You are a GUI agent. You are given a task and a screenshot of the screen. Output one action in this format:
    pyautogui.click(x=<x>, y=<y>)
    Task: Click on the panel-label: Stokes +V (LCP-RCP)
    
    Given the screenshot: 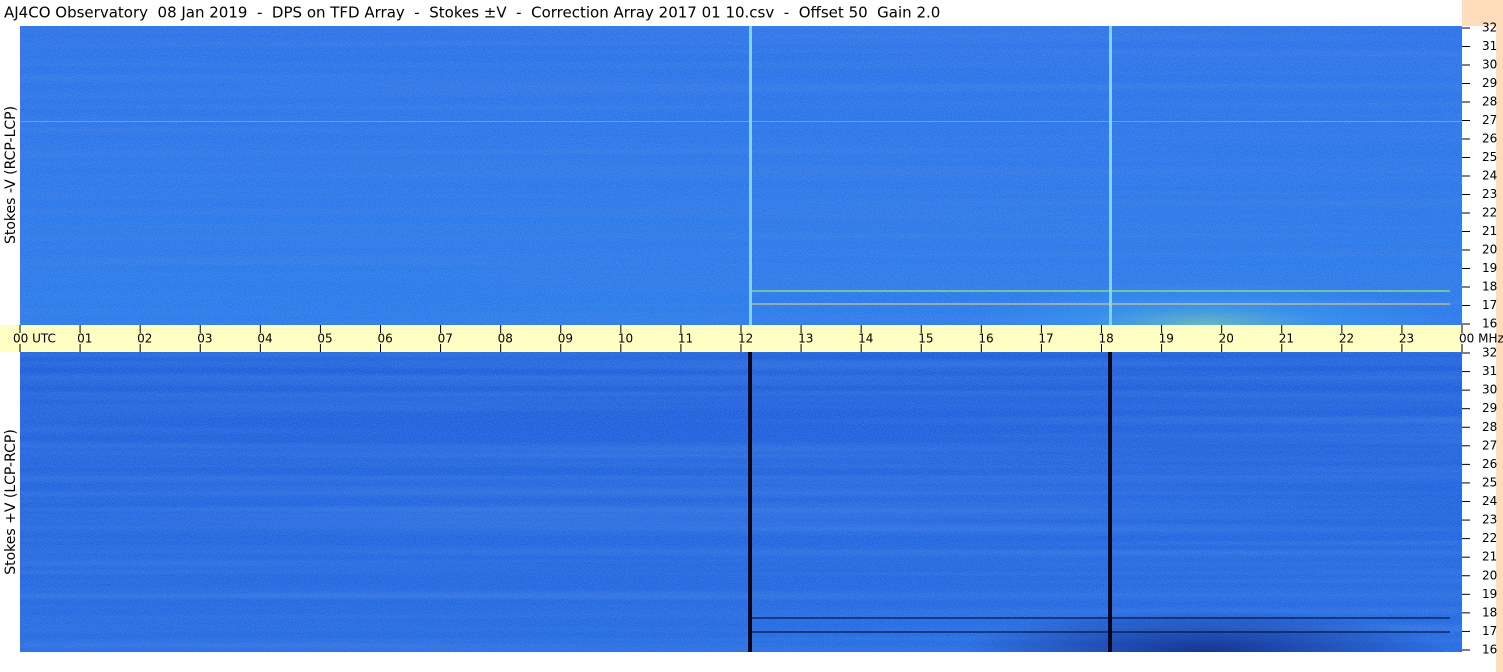 What is the action you would take?
    pyautogui.click(x=11, y=502)
    